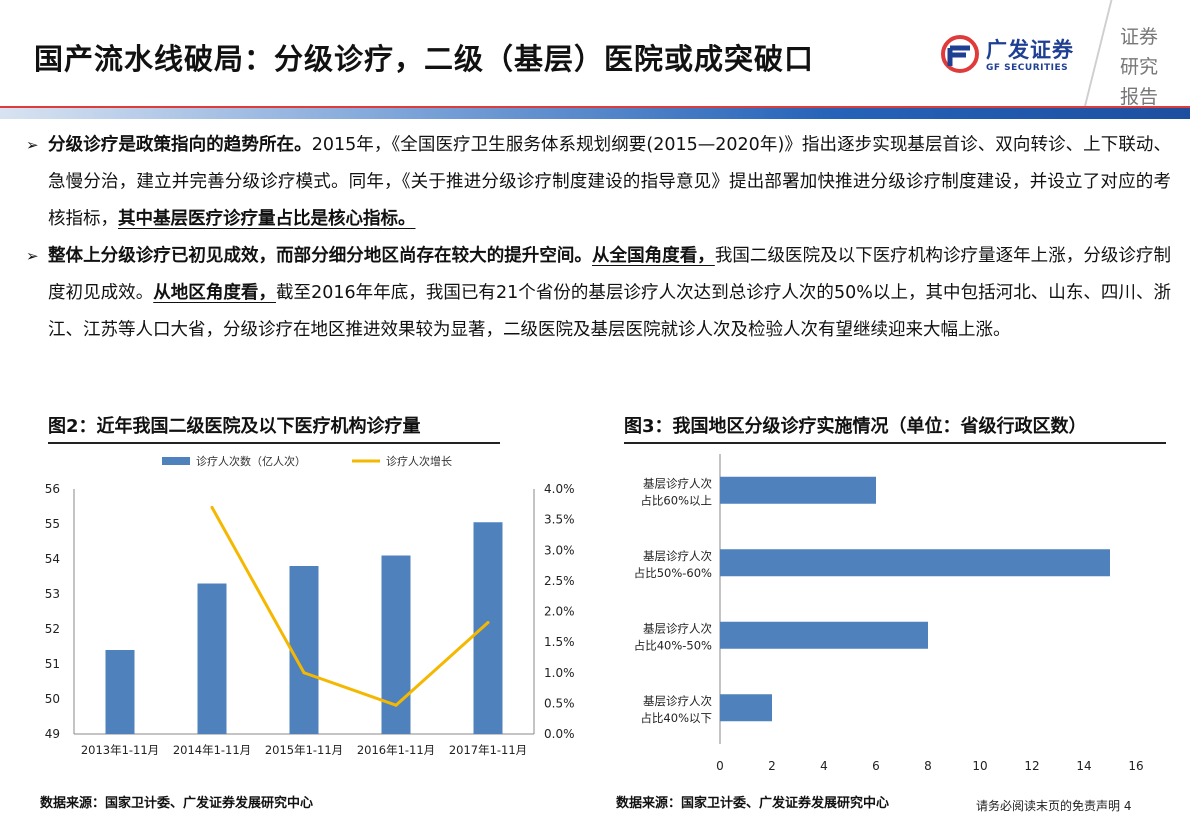 This screenshot has height=824, width=1190. I want to click on bullet-emphasis: 从全国角度看，, so click(653, 256).